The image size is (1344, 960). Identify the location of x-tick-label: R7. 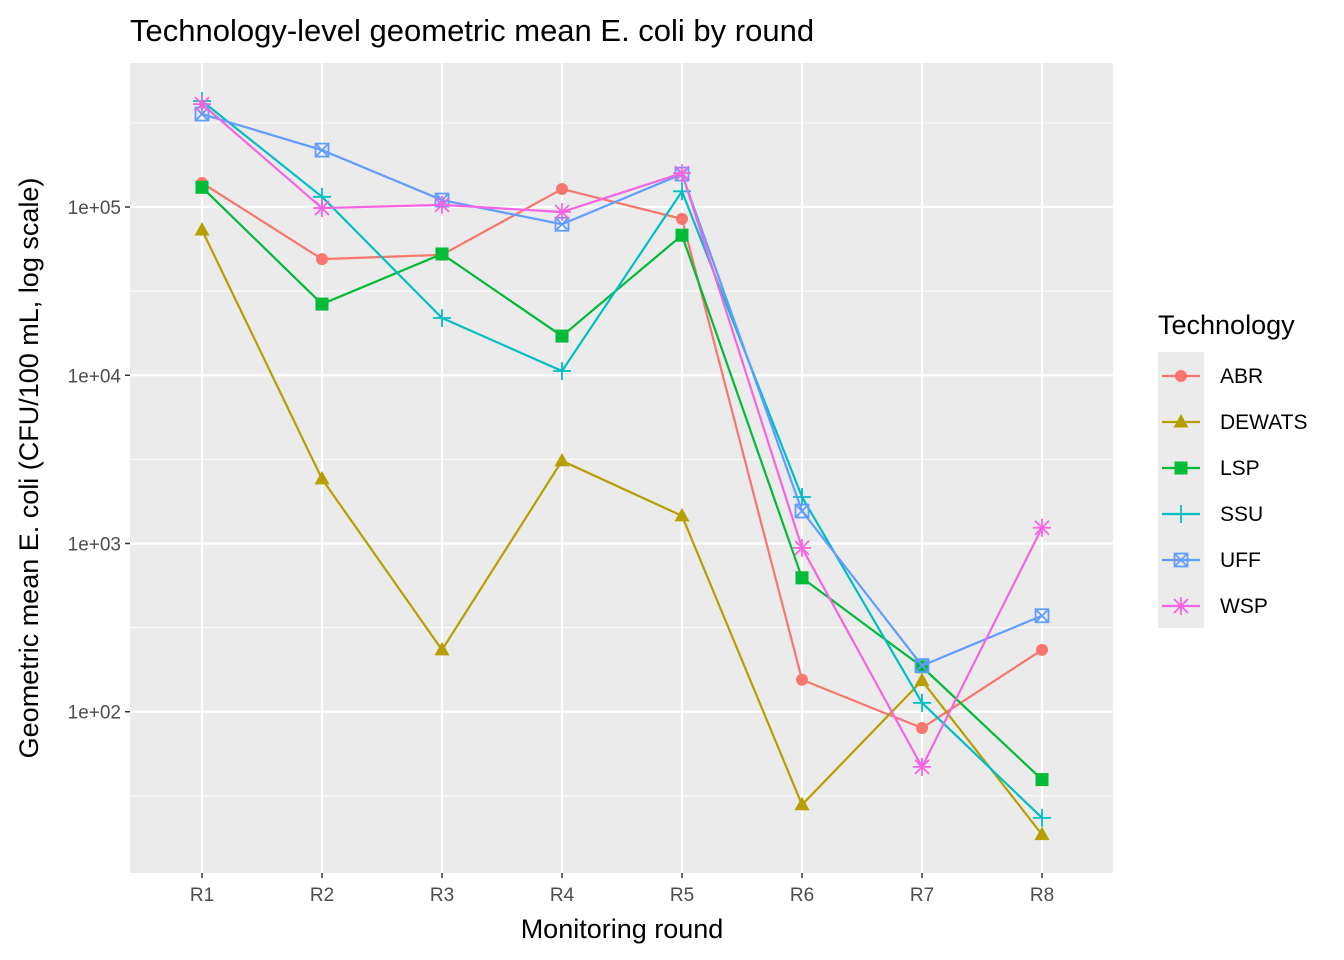
(922, 895).